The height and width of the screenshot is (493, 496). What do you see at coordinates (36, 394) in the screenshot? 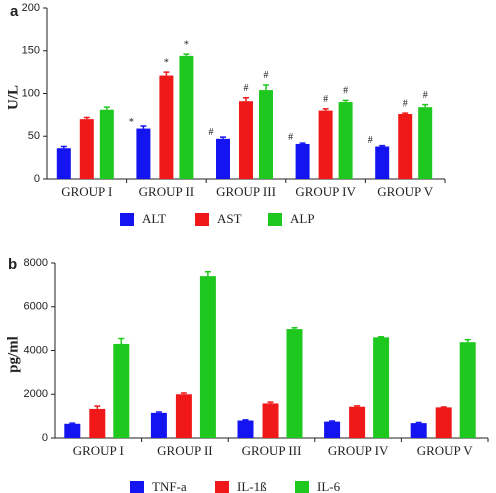
I see `y-tick-label: 2000` at bounding box center [36, 394].